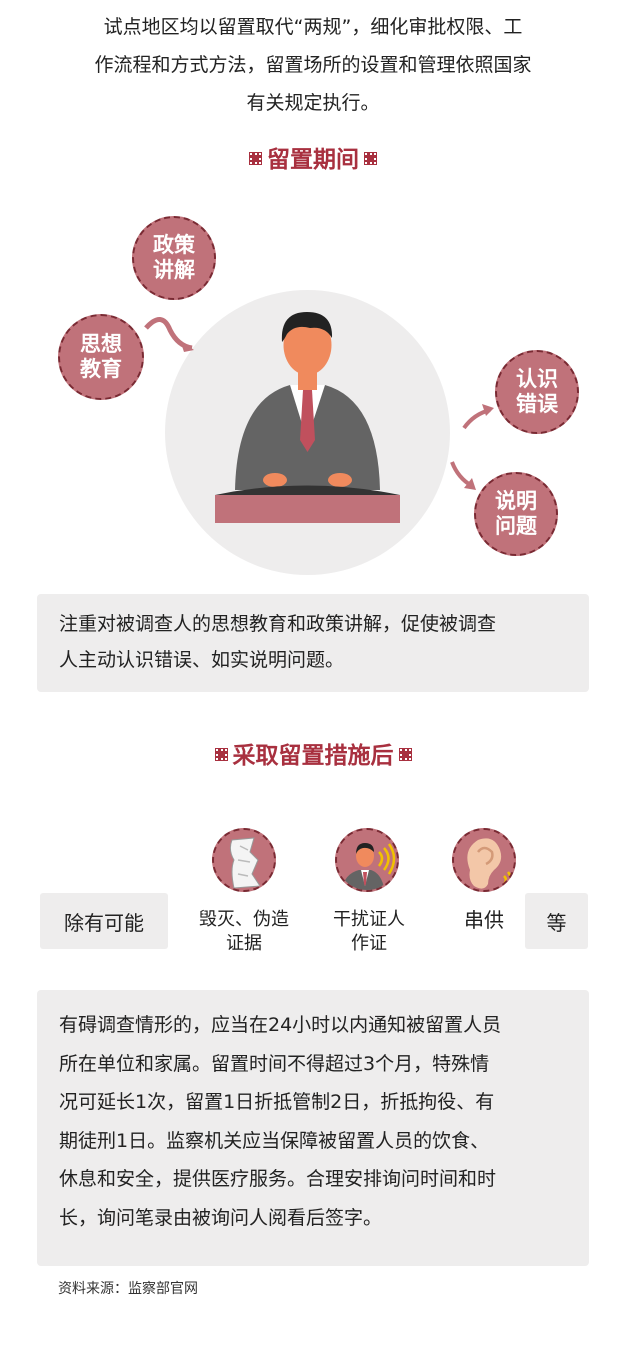 This screenshot has height=1361, width=626. Describe the element at coordinates (313, 643) in the screenshot. I see `detention-description-box: 注重对被调查人的思想教育和政策讲解，促使被调查 人主动认识错误、如实说明问题。` at that location.